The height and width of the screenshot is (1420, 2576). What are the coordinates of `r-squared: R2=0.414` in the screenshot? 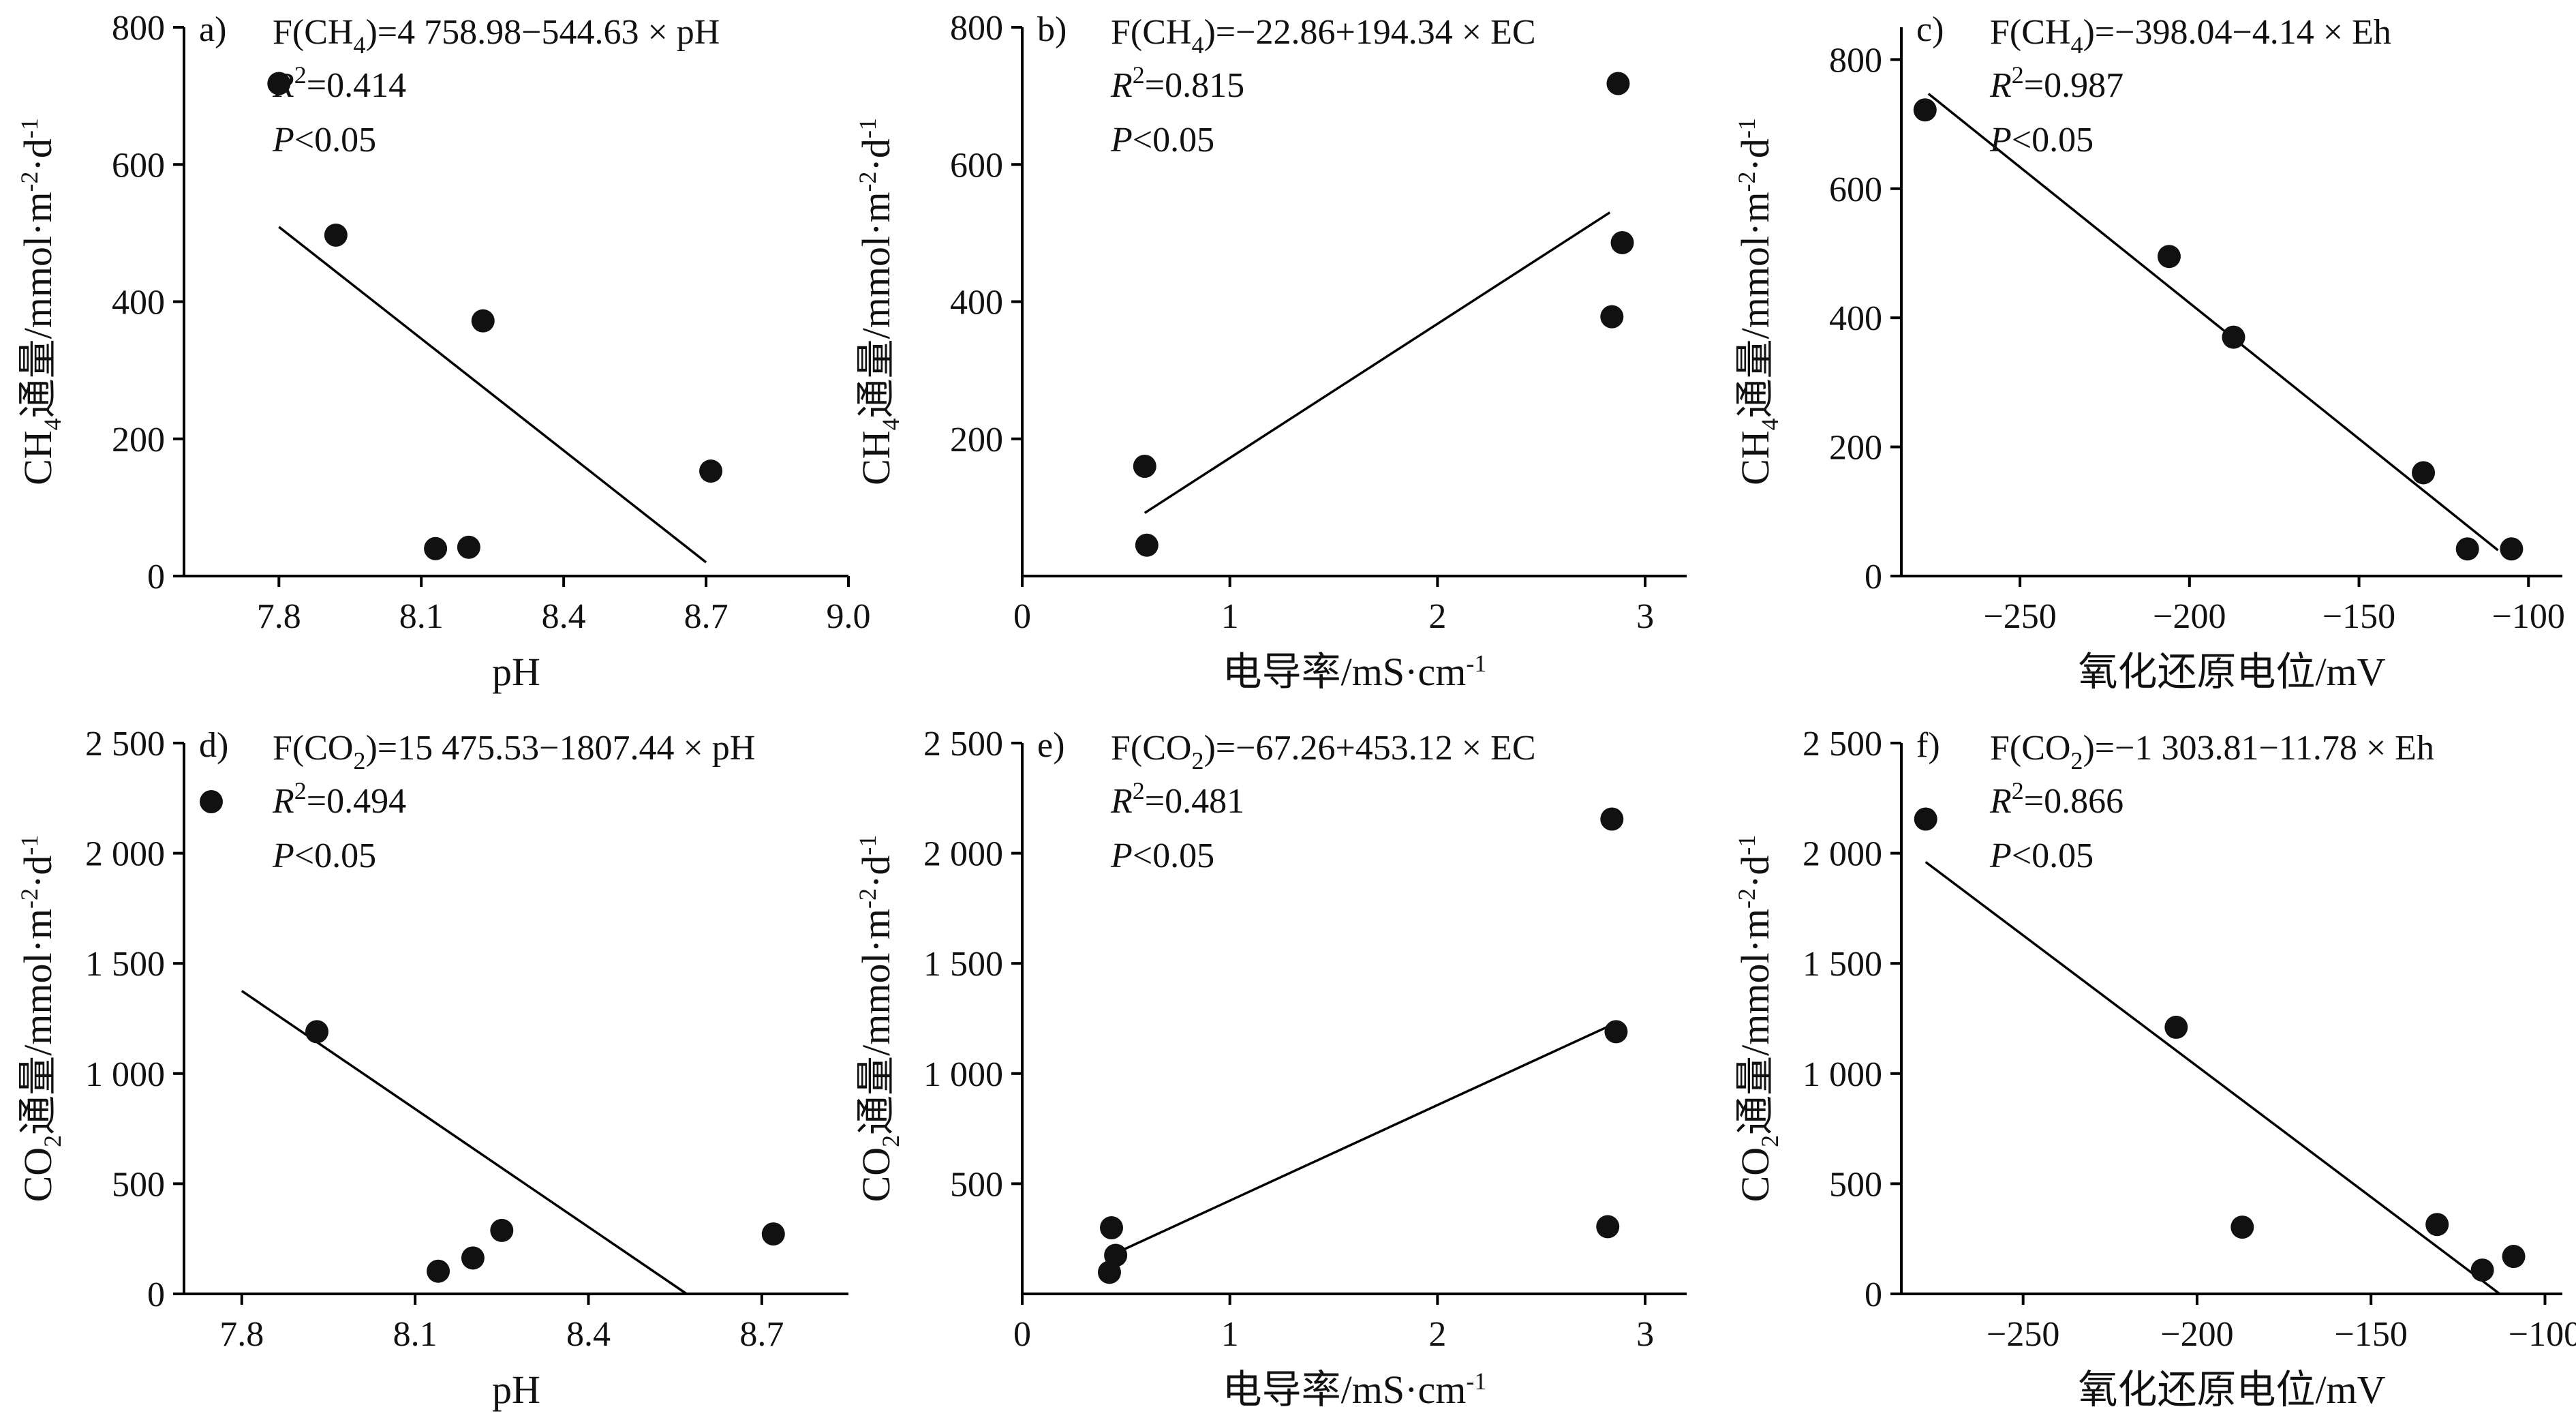 It's located at (339, 83).